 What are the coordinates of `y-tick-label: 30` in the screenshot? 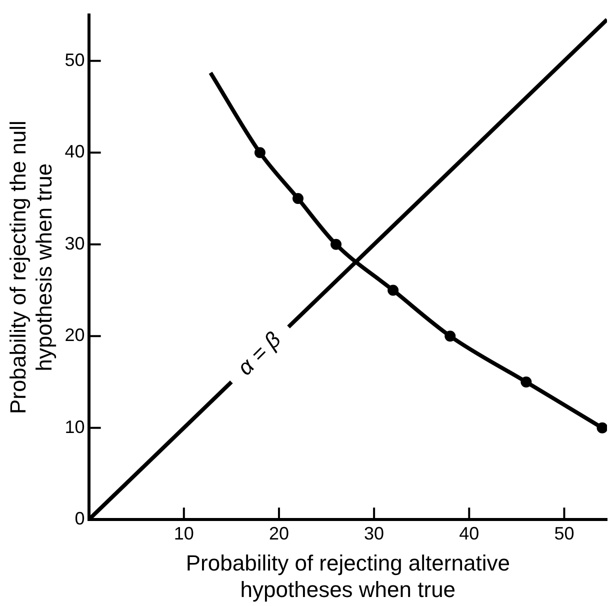 It's located at (74, 243).